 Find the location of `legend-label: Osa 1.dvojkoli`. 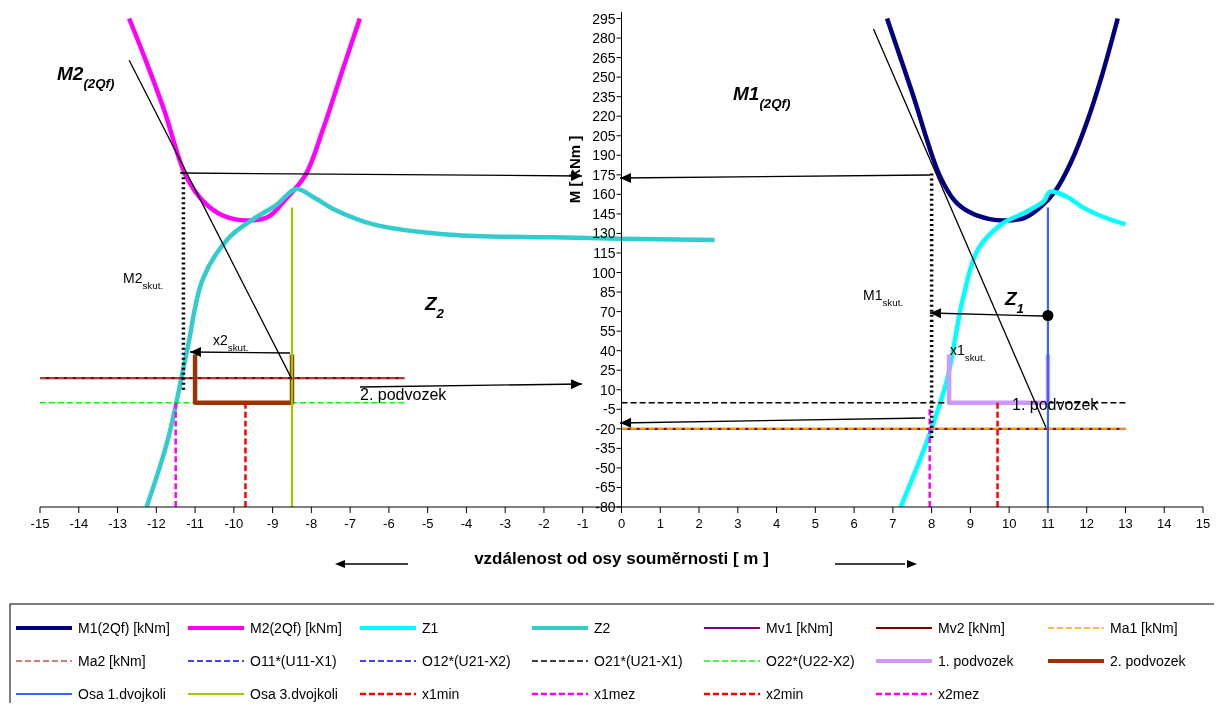

legend-label: Osa 1.dvojkoli is located at coordinates (122, 694).